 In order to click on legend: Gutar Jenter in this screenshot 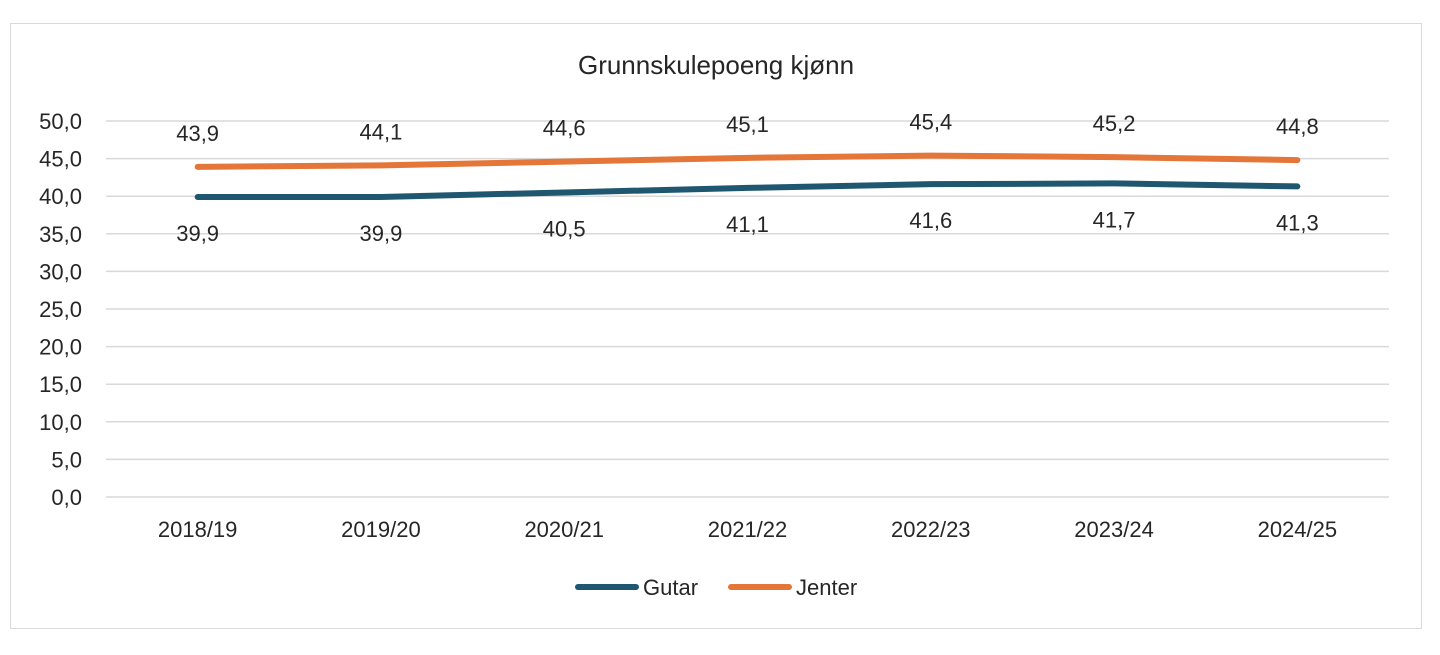, I will do `click(716, 587)`.